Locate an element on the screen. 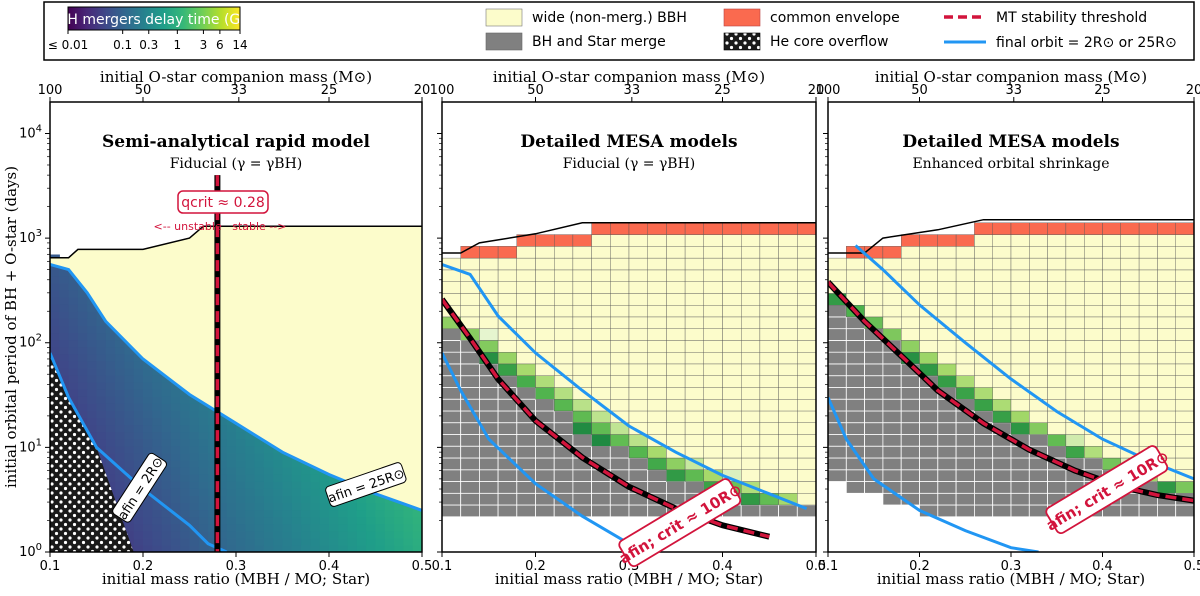  panel-c-afin-box is located at coordinates (1107, 490).